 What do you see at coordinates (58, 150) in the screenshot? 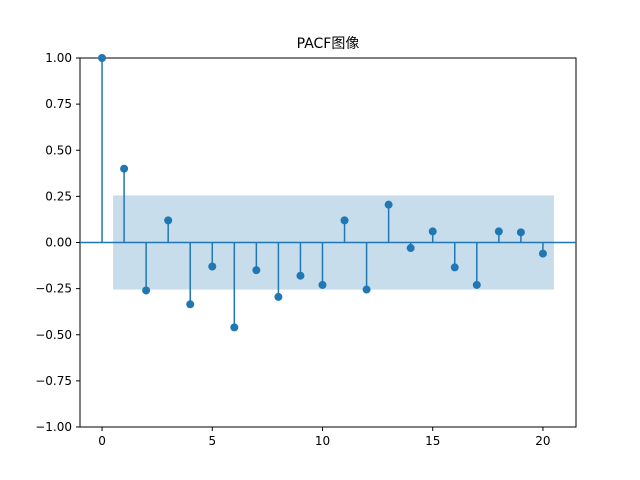
I see `y-tick-label: 0.50` at bounding box center [58, 150].